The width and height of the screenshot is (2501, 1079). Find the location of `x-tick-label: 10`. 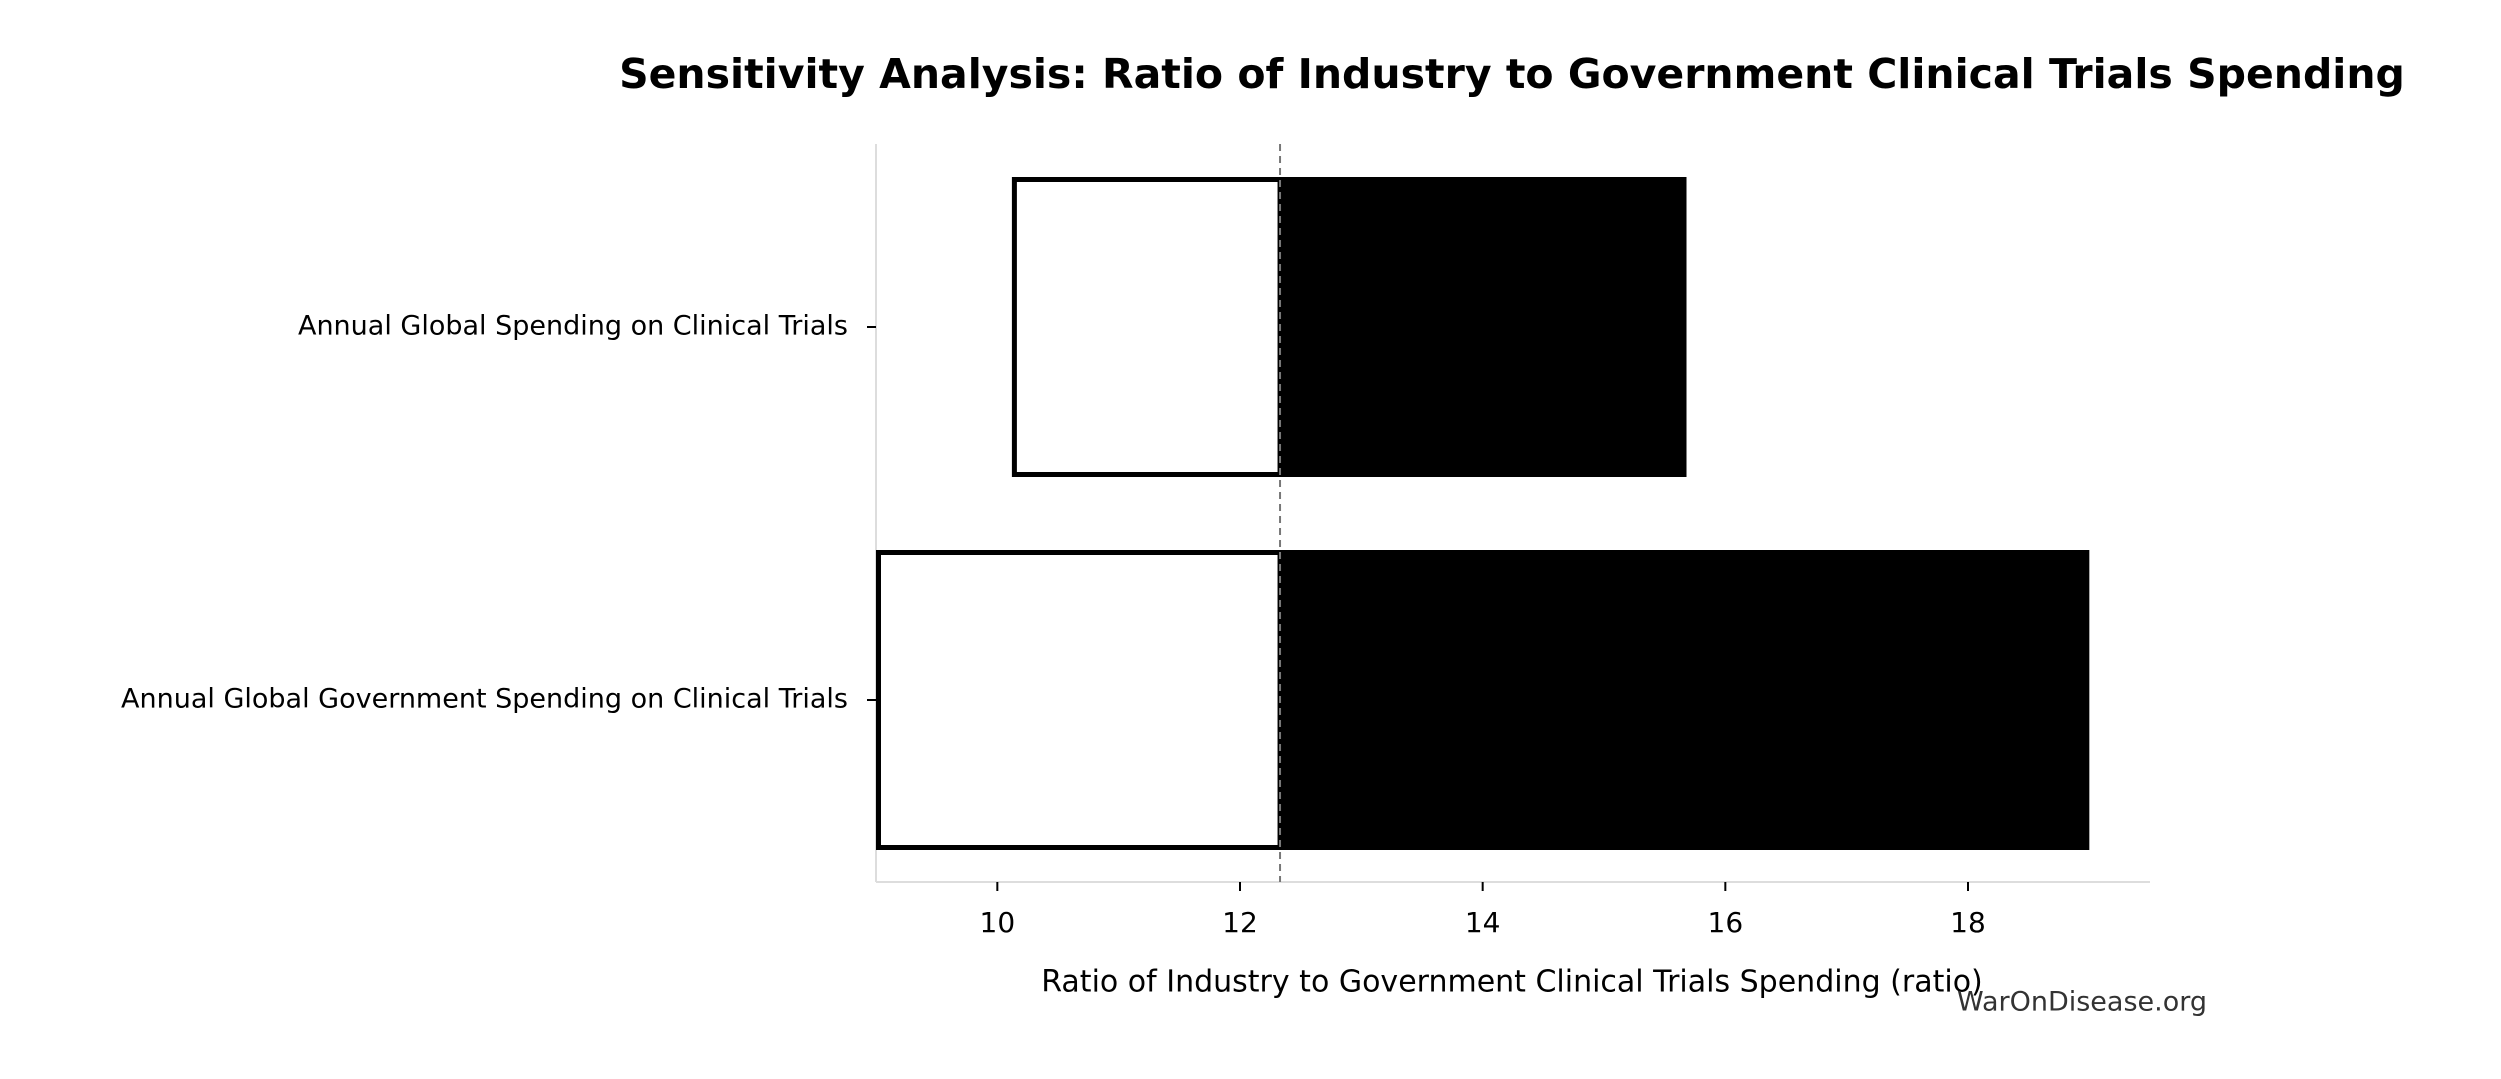

x-tick-label: 10 is located at coordinates (998, 922).